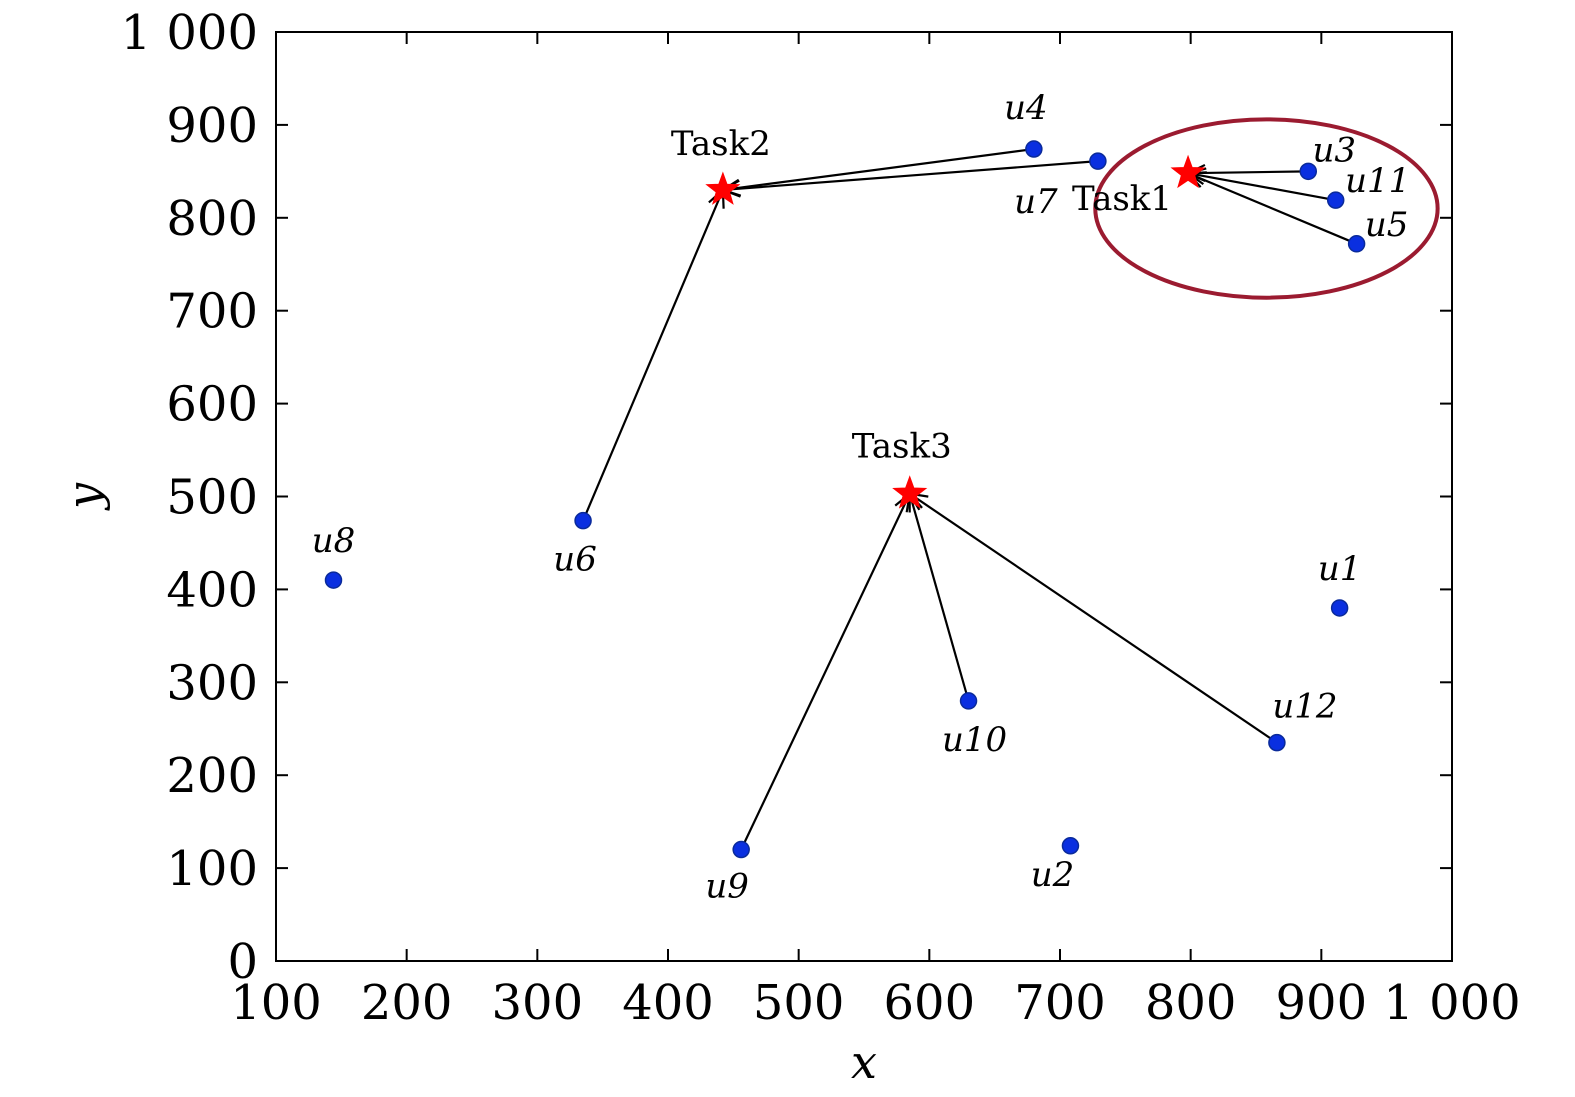 The width and height of the screenshot is (1575, 1097). Describe the element at coordinates (1335, 200) in the screenshot. I see `user-point-u11` at that location.